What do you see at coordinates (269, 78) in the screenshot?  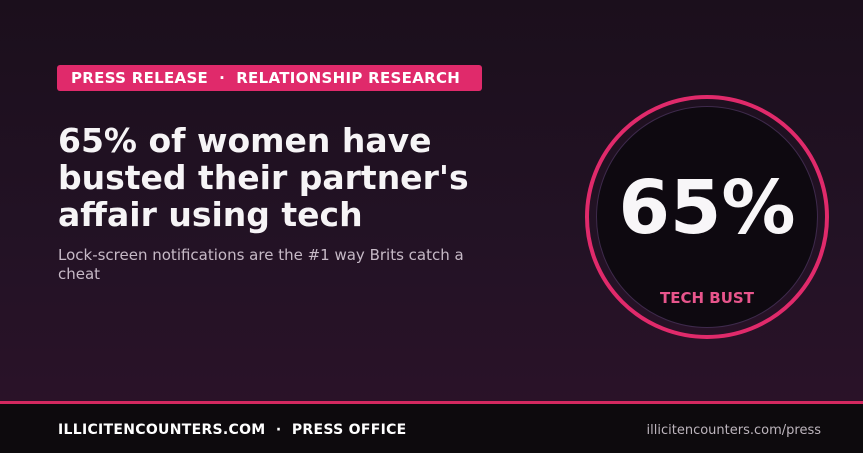 I see `category-tag: PRESS RELEASE · RELATIONSHIP RESEARCH` at bounding box center [269, 78].